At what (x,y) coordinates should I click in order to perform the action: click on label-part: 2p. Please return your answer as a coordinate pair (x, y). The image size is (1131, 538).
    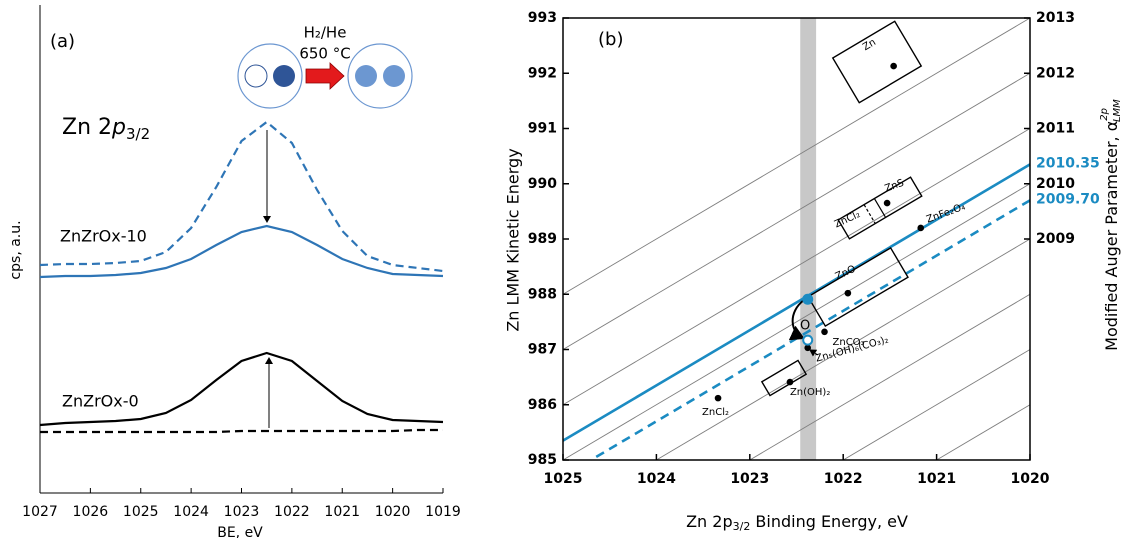
    Looking at the image, I should click on (1104, 114).